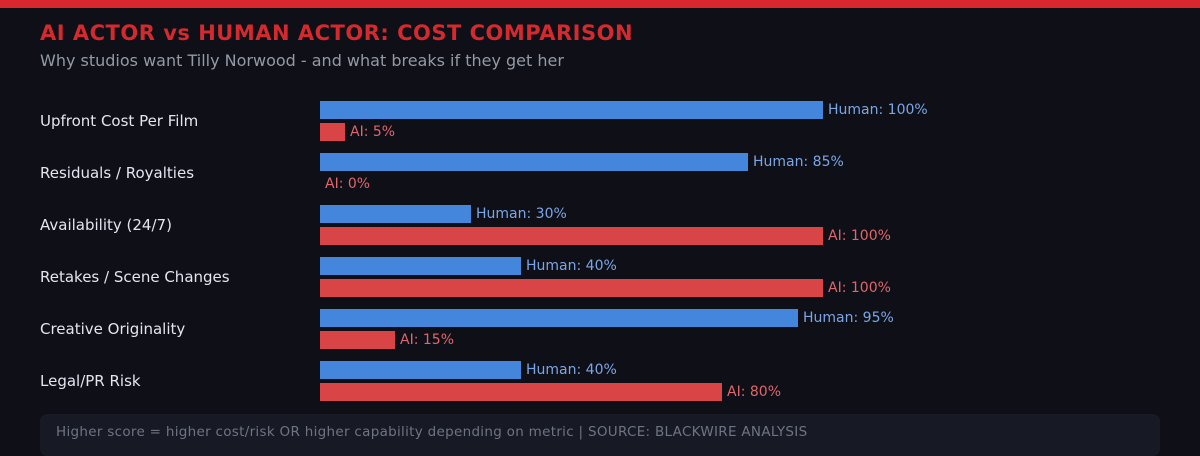 Image resolution: width=1200 pixels, height=456 pixels. I want to click on ai-bar-line: AI: 5%, so click(624, 132).